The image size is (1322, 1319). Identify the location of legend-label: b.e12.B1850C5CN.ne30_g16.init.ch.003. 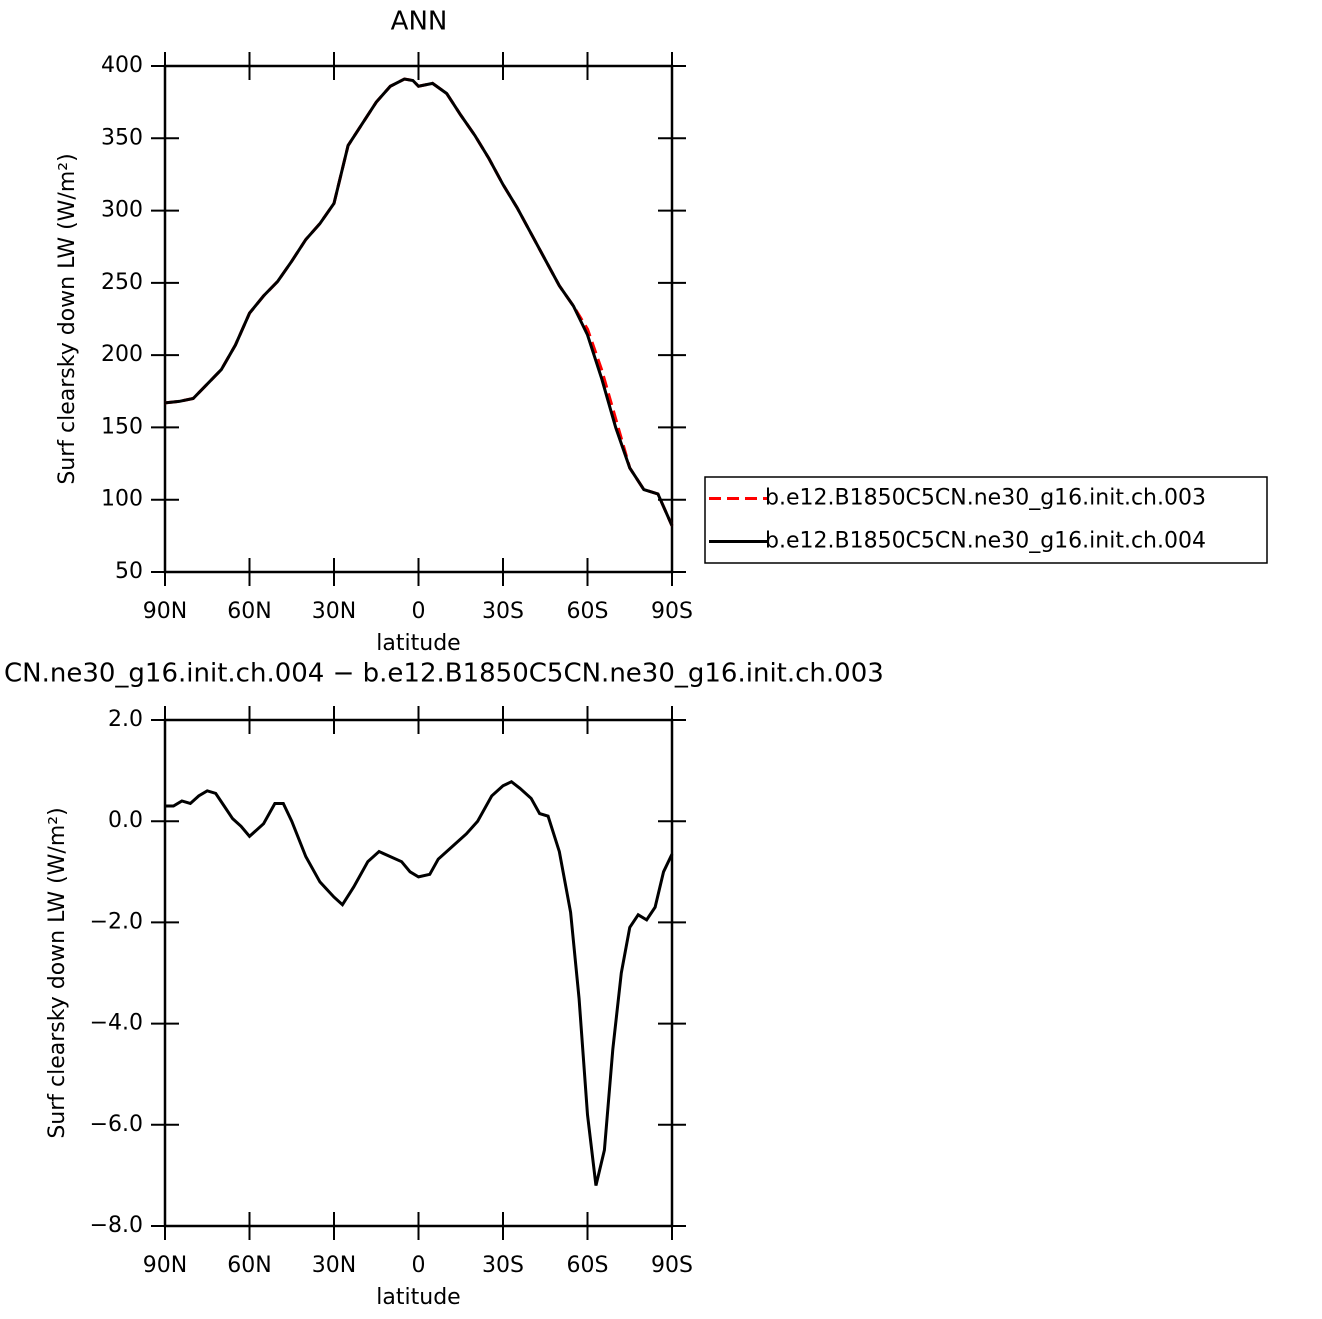
(985, 498).